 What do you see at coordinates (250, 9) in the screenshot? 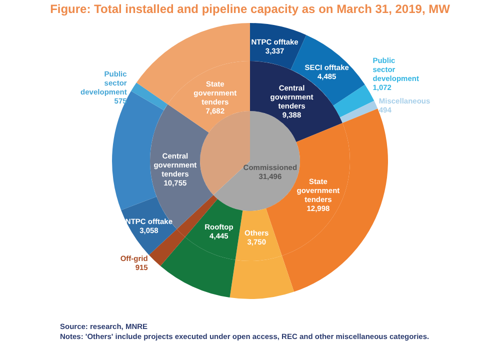
I see `chart-title: Figure: Total installed and pipeline capacity as on March 31, 2019, MW` at bounding box center [250, 9].